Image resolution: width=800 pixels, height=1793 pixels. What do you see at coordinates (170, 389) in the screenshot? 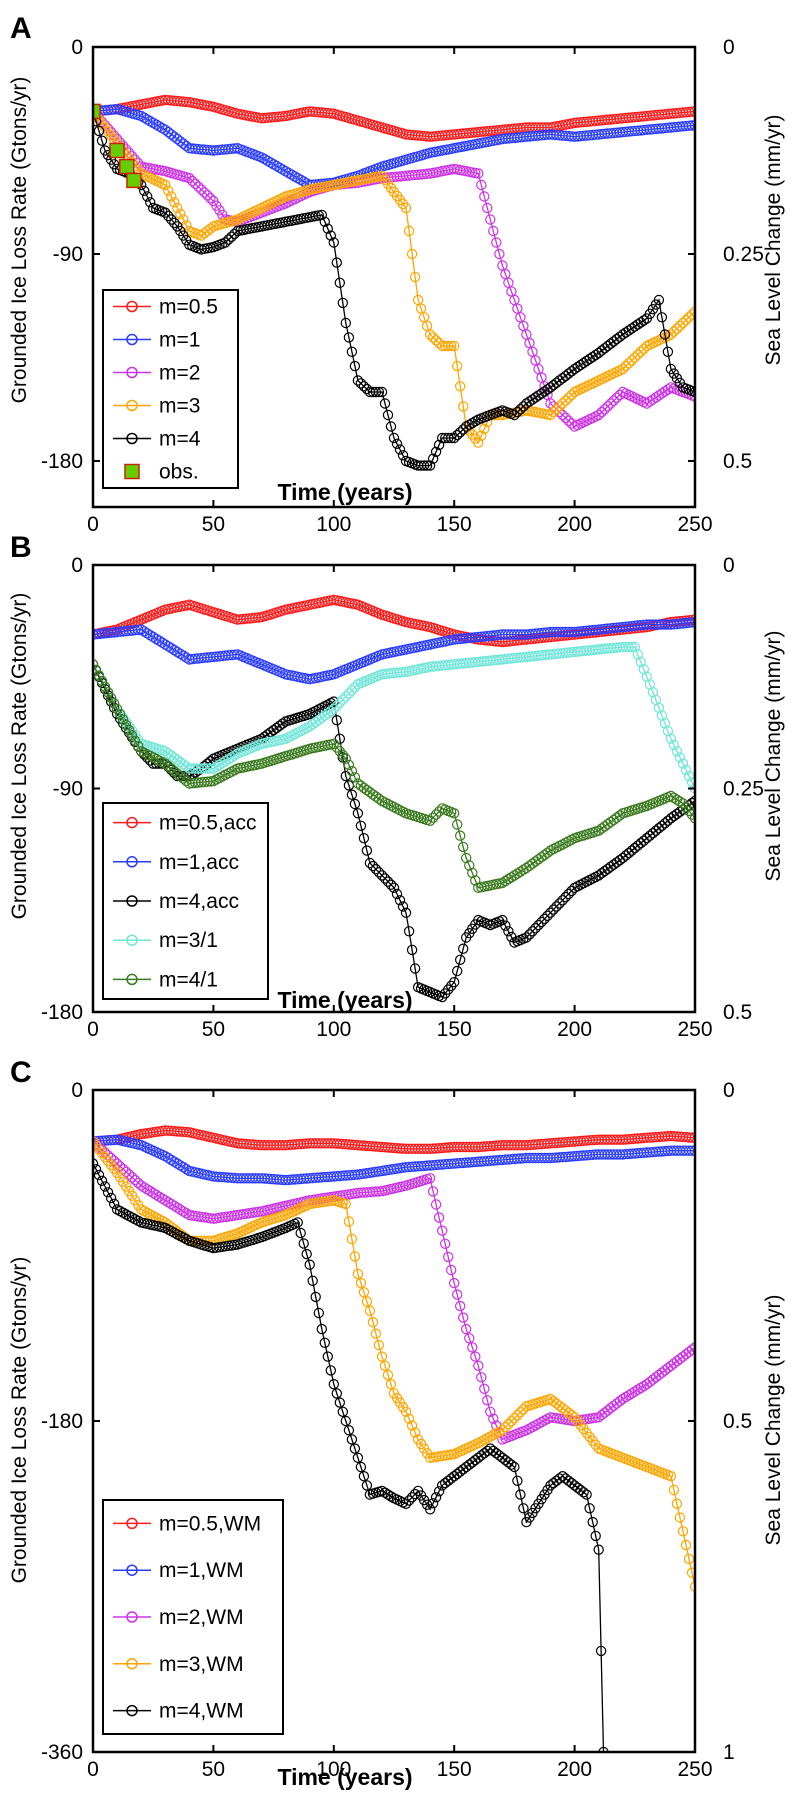
I see `legend: m=0.5 m=1 m=2 m=3 m=4 obs.` at bounding box center [170, 389].